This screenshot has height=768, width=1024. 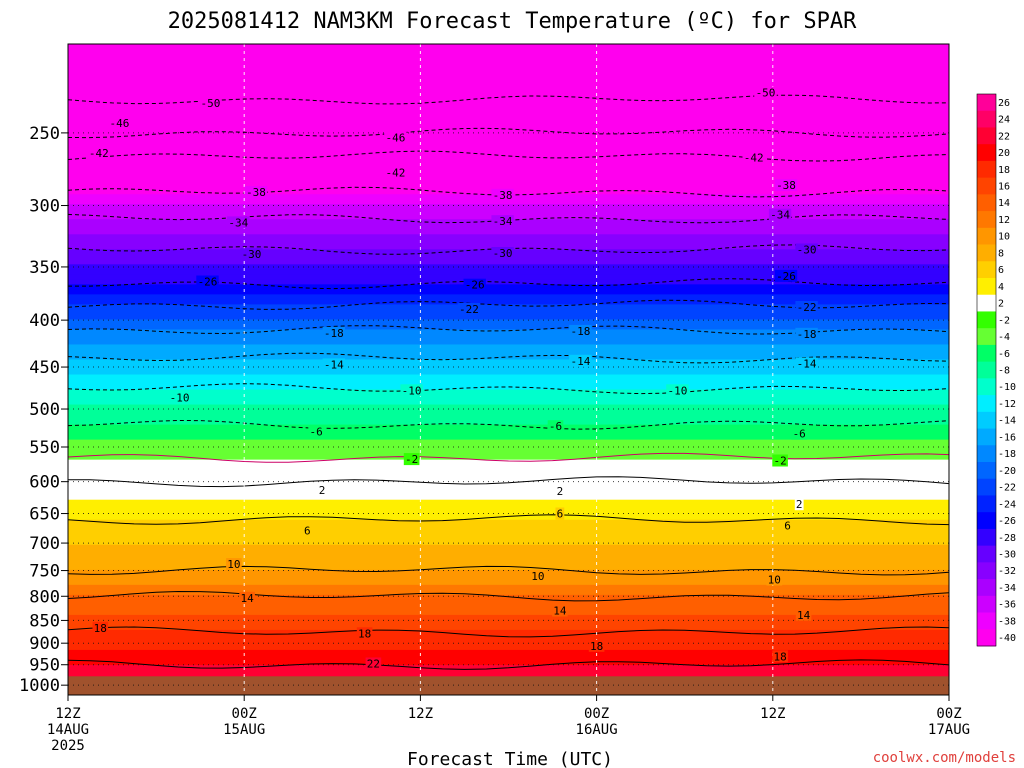 What do you see at coordinates (44, 268) in the screenshot?
I see `y-tick-label: 350` at bounding box center [44, 268].